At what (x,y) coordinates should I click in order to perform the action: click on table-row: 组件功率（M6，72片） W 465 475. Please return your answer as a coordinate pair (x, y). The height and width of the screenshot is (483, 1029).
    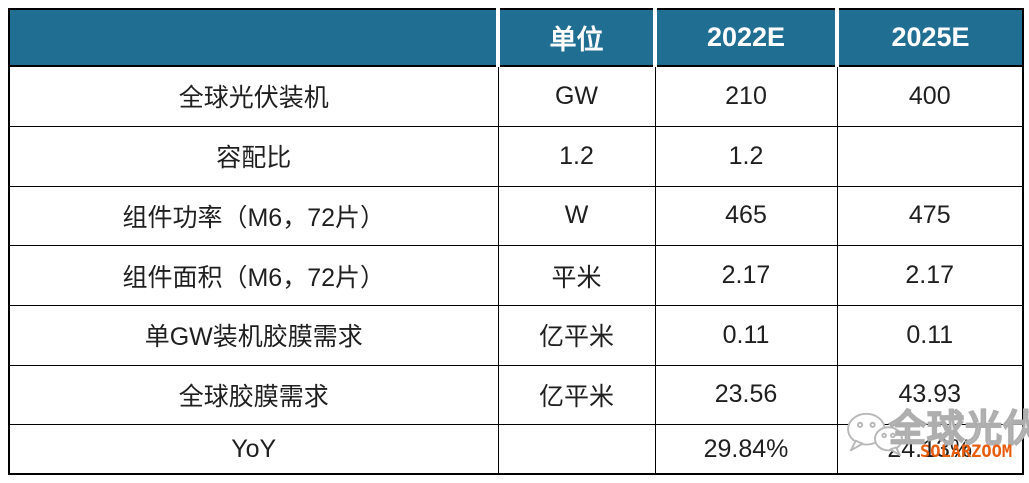
    Looking at the image, I should click on (516, 216).